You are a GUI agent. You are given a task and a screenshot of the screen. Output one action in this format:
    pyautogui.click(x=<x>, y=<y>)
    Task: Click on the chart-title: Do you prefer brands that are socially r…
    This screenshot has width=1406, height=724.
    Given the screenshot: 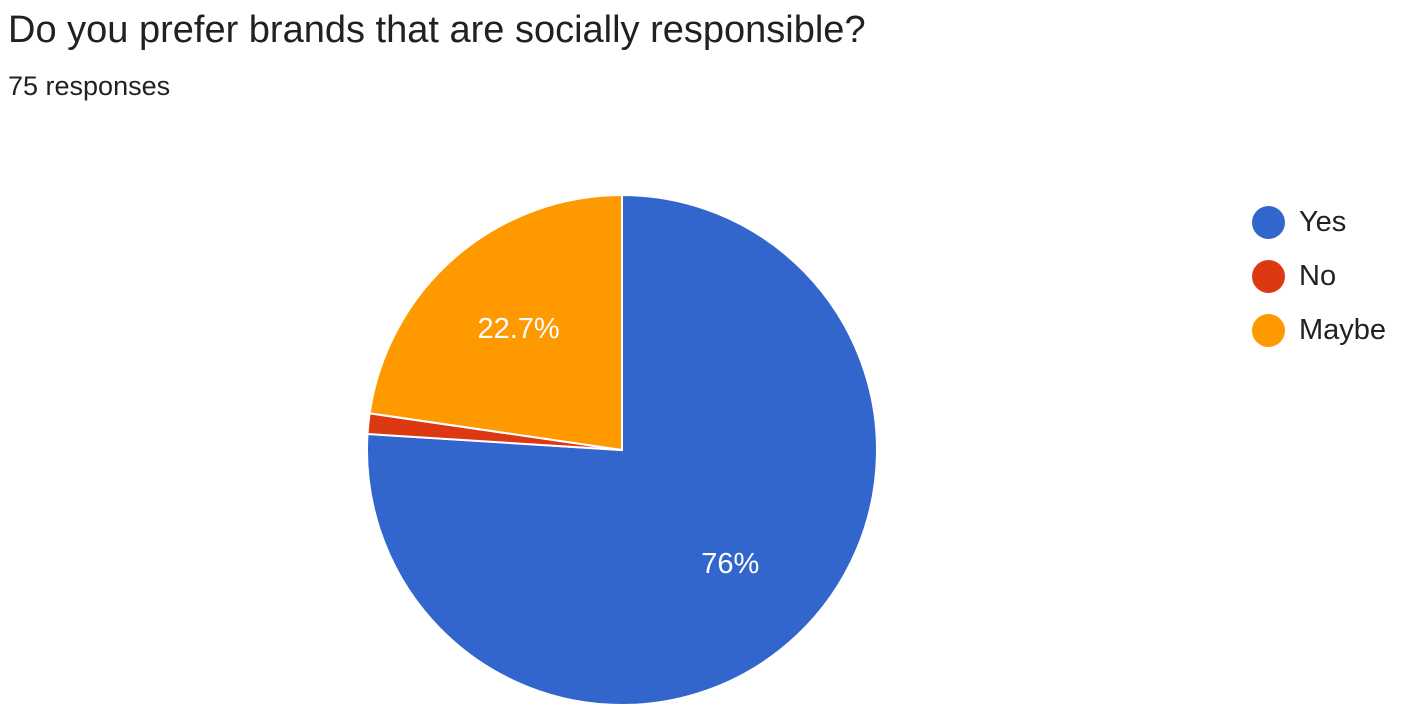 What is the action you would take?
    pyautogui.click(x=437, y=30)
    